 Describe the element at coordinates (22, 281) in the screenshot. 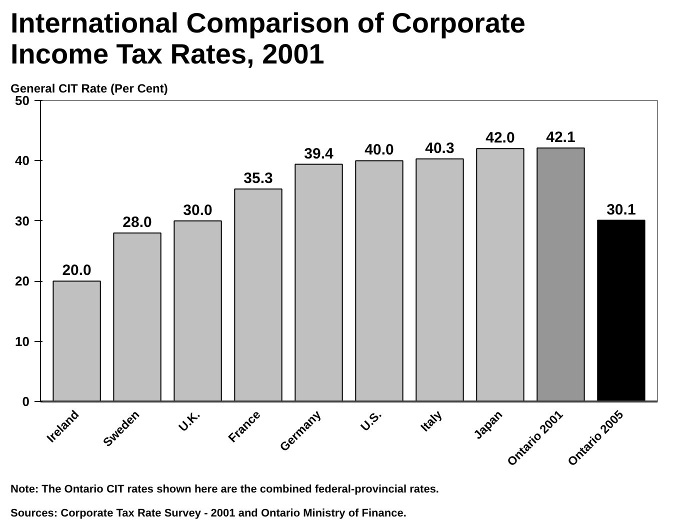

I see `y-tick-label: 20` at that location.